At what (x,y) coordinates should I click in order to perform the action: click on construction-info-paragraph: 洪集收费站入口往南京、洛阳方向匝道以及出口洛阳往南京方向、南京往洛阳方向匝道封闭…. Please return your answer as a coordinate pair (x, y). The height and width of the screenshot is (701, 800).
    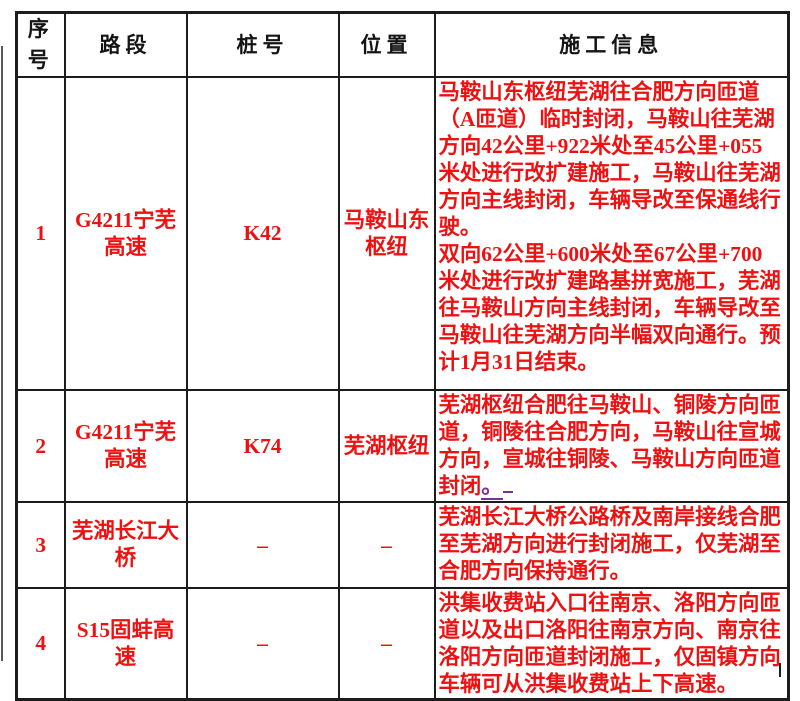
    Looking at the image, I should click on (609, 643).